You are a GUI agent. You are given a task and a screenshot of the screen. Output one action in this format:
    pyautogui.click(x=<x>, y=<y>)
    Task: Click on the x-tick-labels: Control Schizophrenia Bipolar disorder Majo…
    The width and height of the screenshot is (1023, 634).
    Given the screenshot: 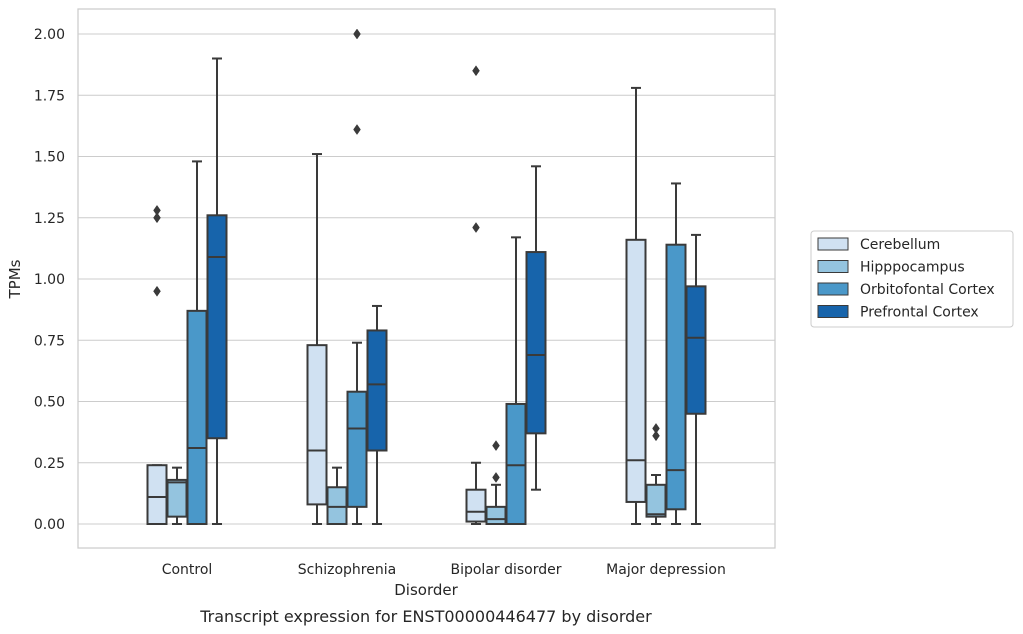 What is the action you would take?
    pyautogui.click(x=444, y=570)
    